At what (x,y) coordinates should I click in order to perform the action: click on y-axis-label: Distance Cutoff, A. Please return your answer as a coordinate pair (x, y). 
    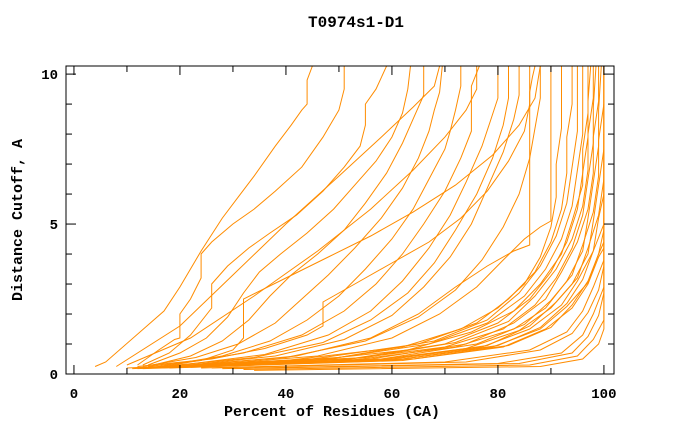
    Looking at the image, I should click on (18, 220).